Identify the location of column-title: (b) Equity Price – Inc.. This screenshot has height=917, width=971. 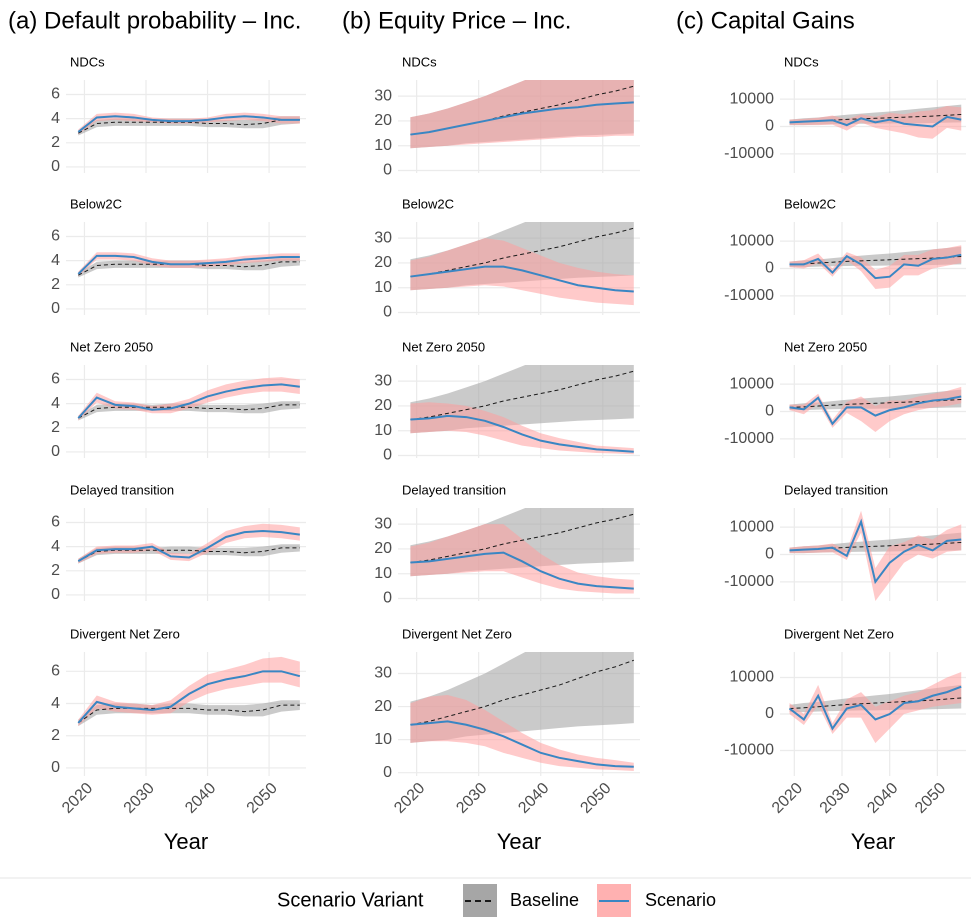
(456, 20).